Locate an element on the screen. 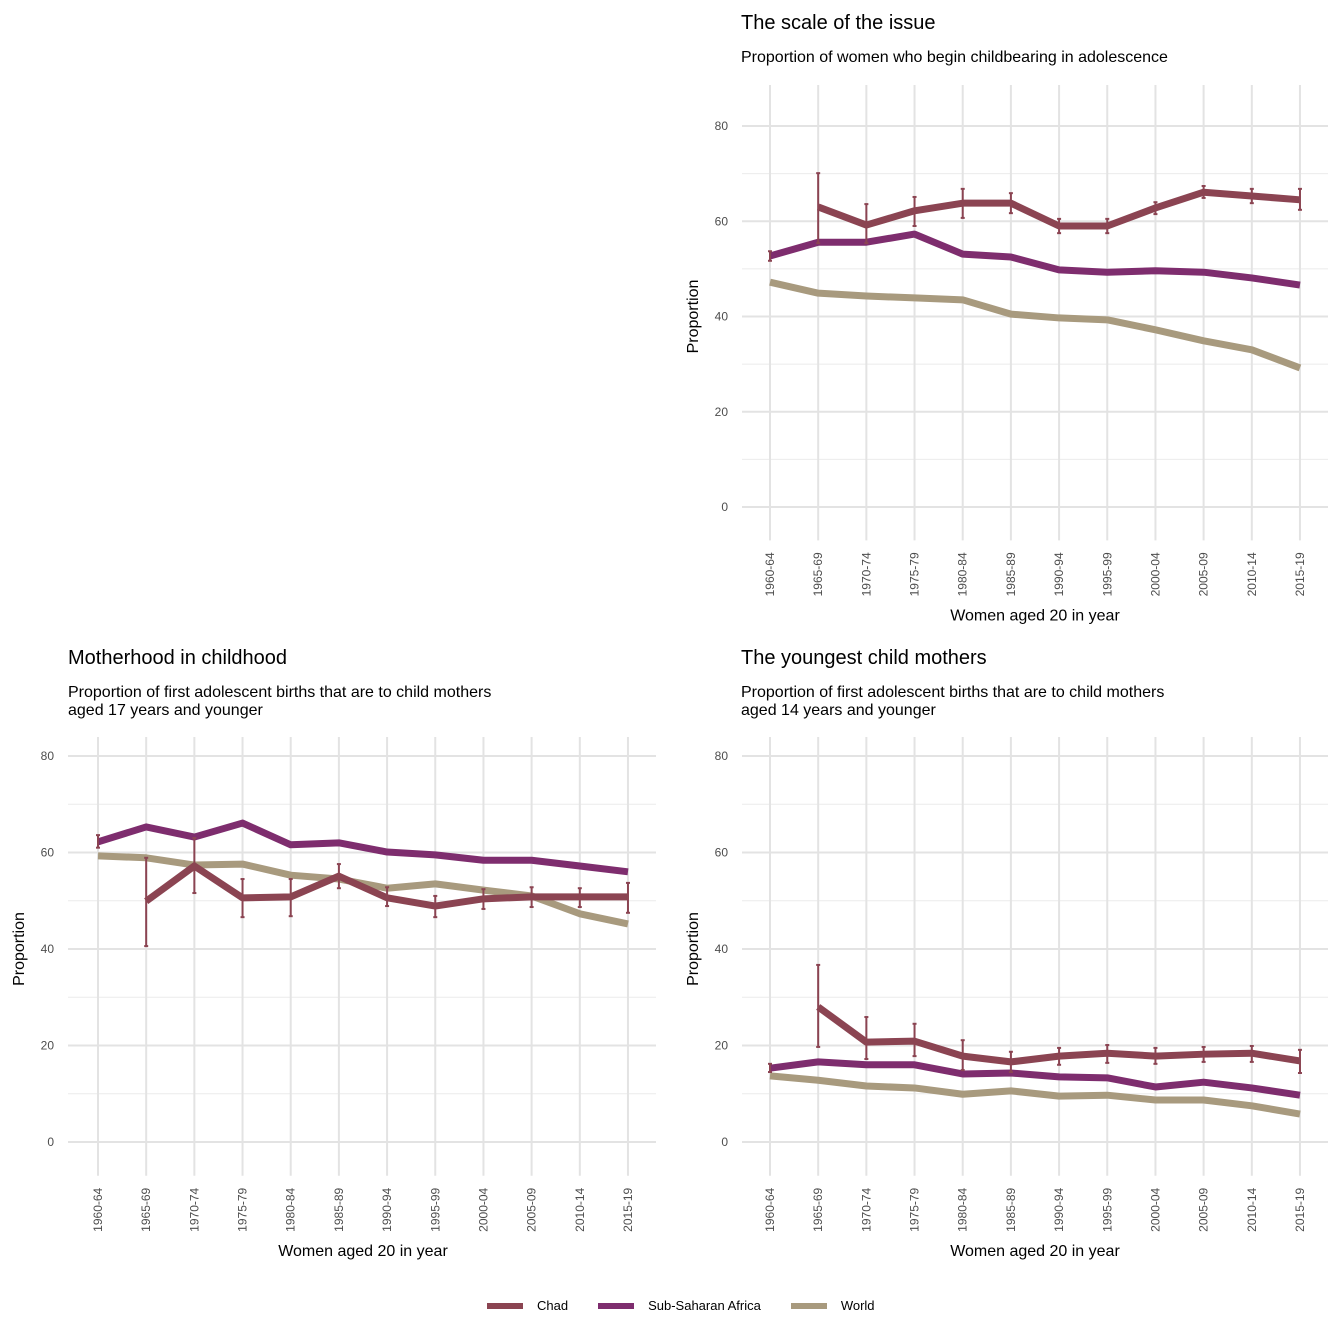 This screenshot has height=1344, width=1344. legend-swatch-ssa is located at coordinates (616, 1305).